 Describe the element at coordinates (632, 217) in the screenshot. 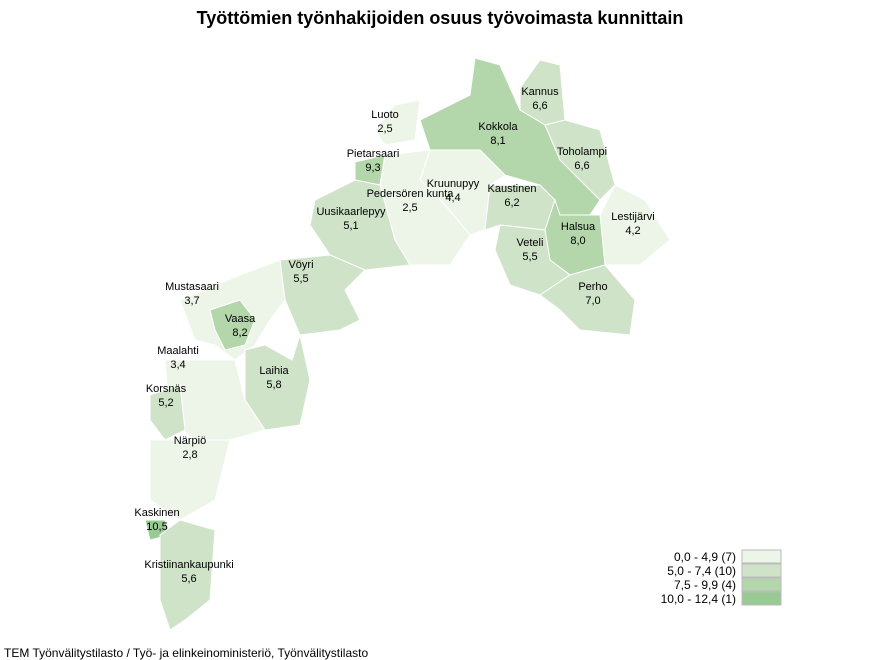

I see `region-name: Lestijärvi` at that location.